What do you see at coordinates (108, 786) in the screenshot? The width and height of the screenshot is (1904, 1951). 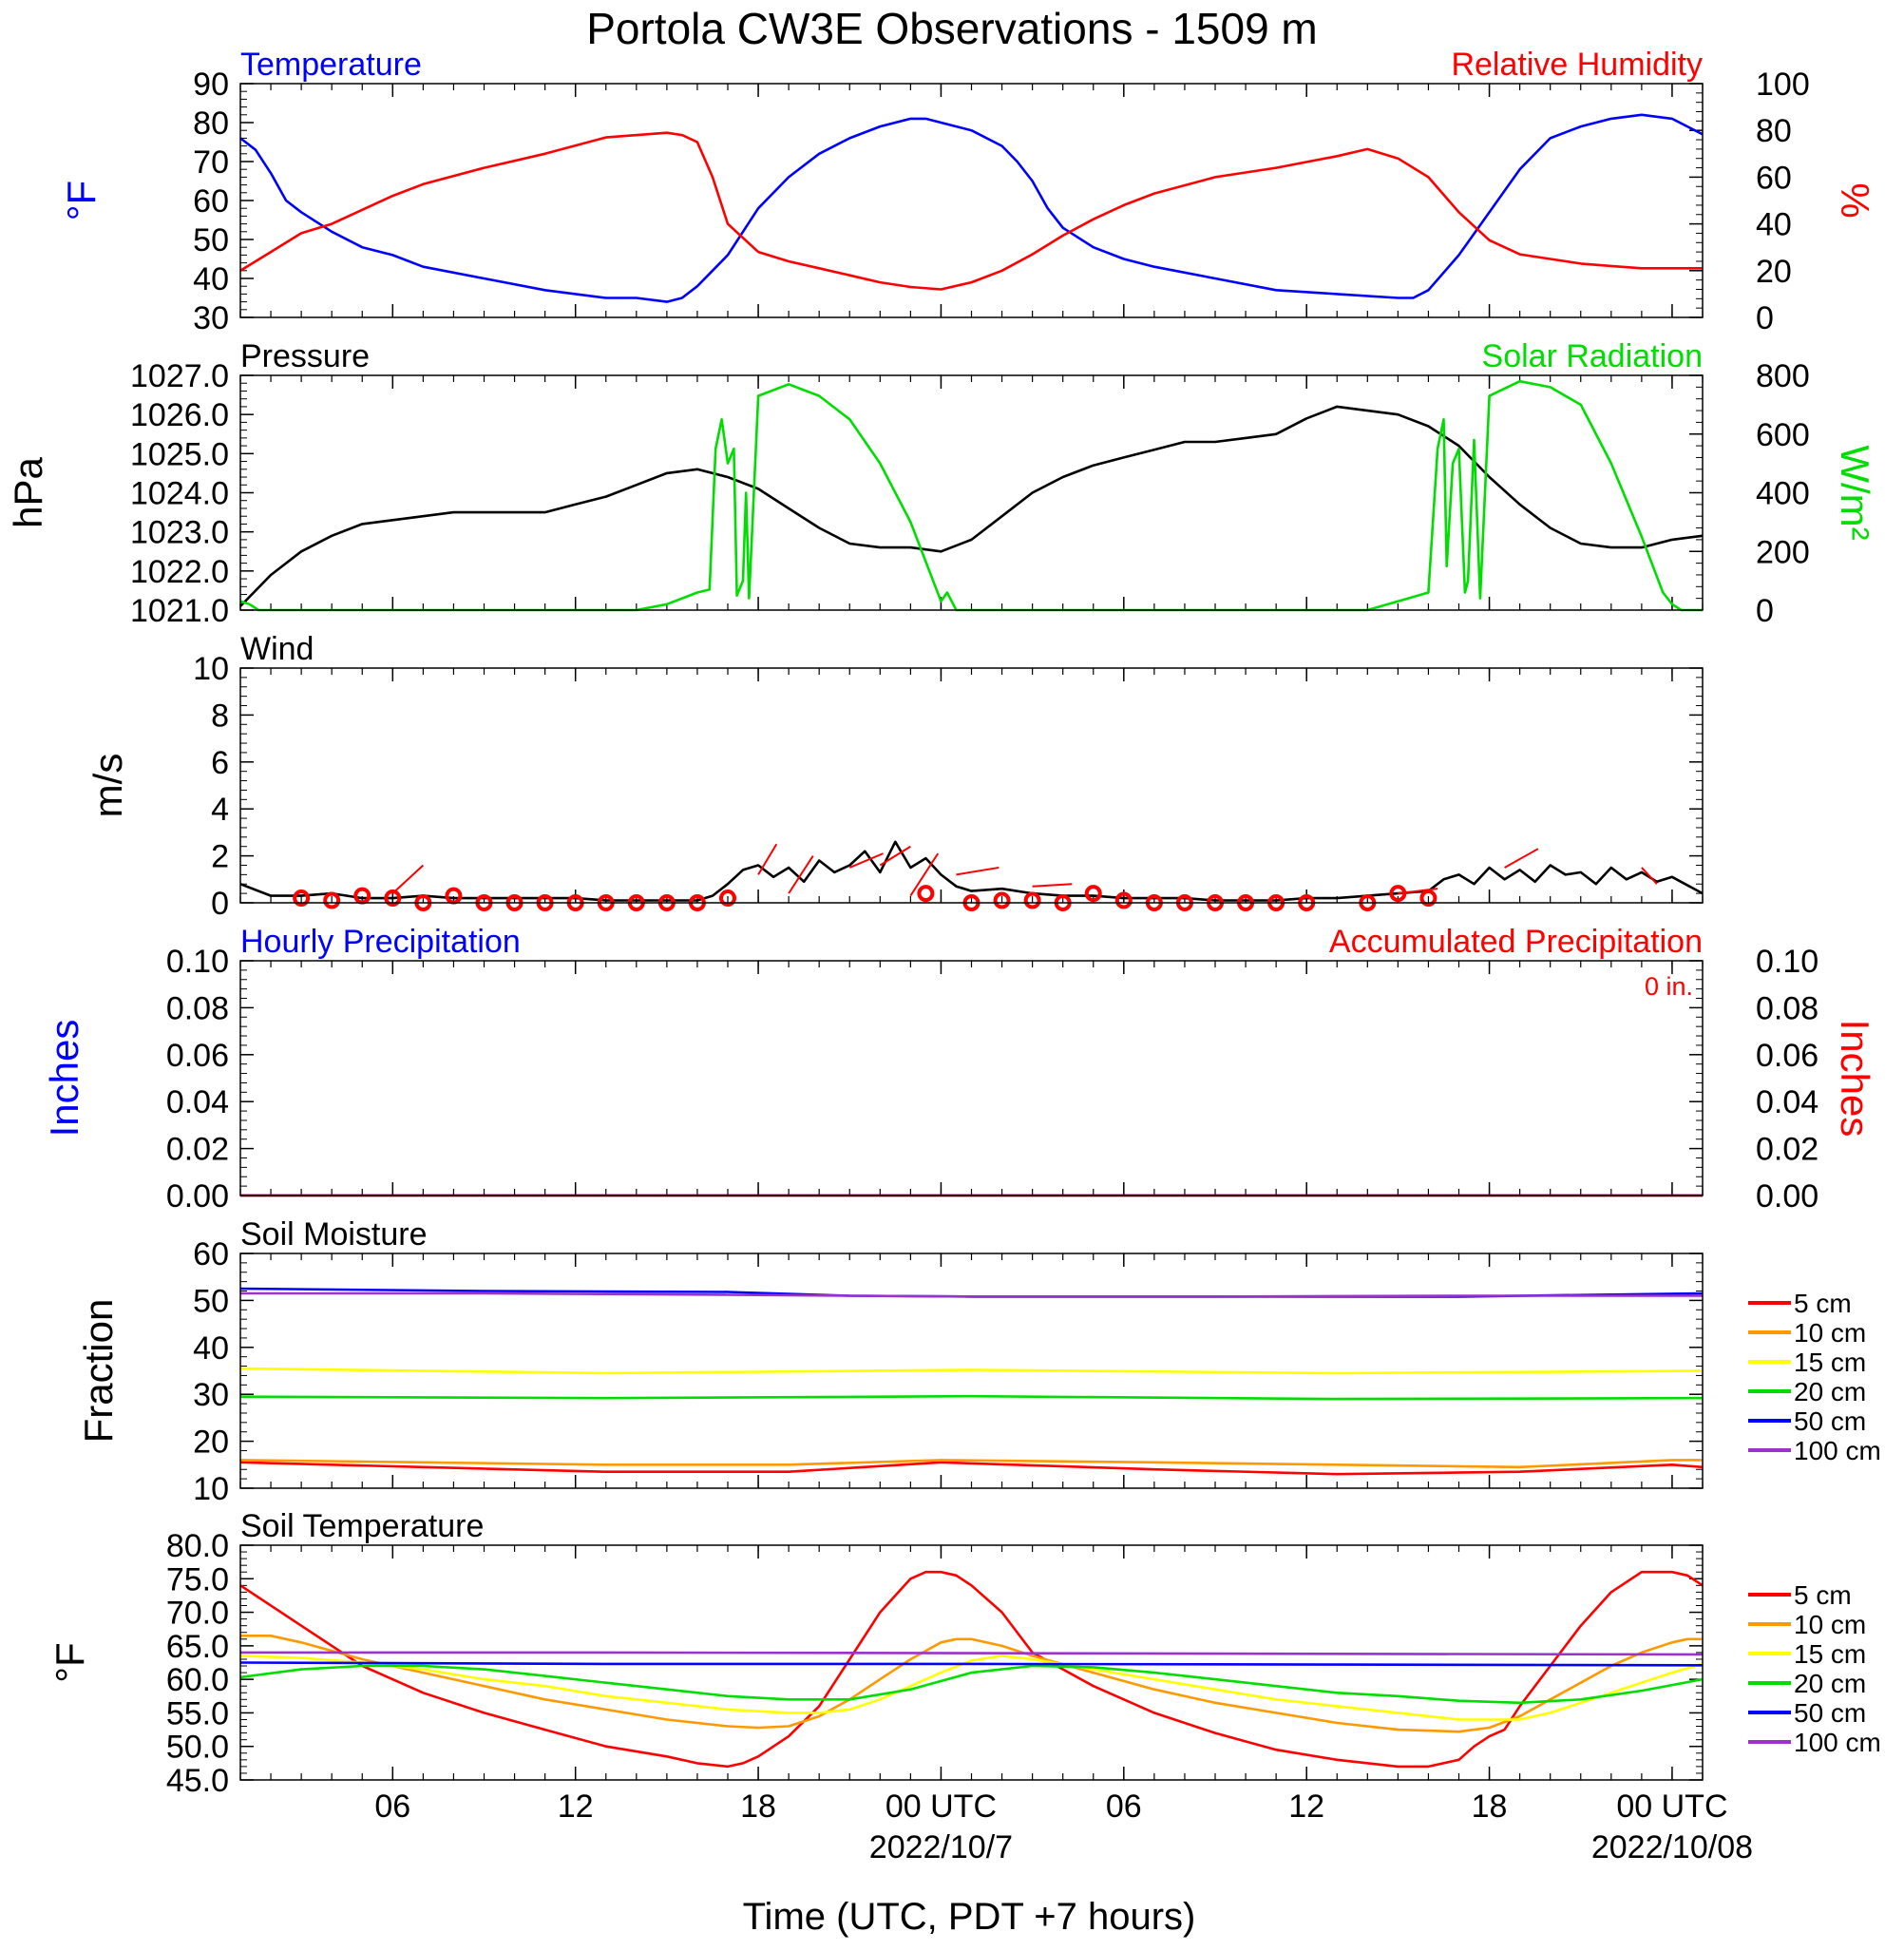 I see `y-axis-label-left: m/s` at bounding box center [108, 786].